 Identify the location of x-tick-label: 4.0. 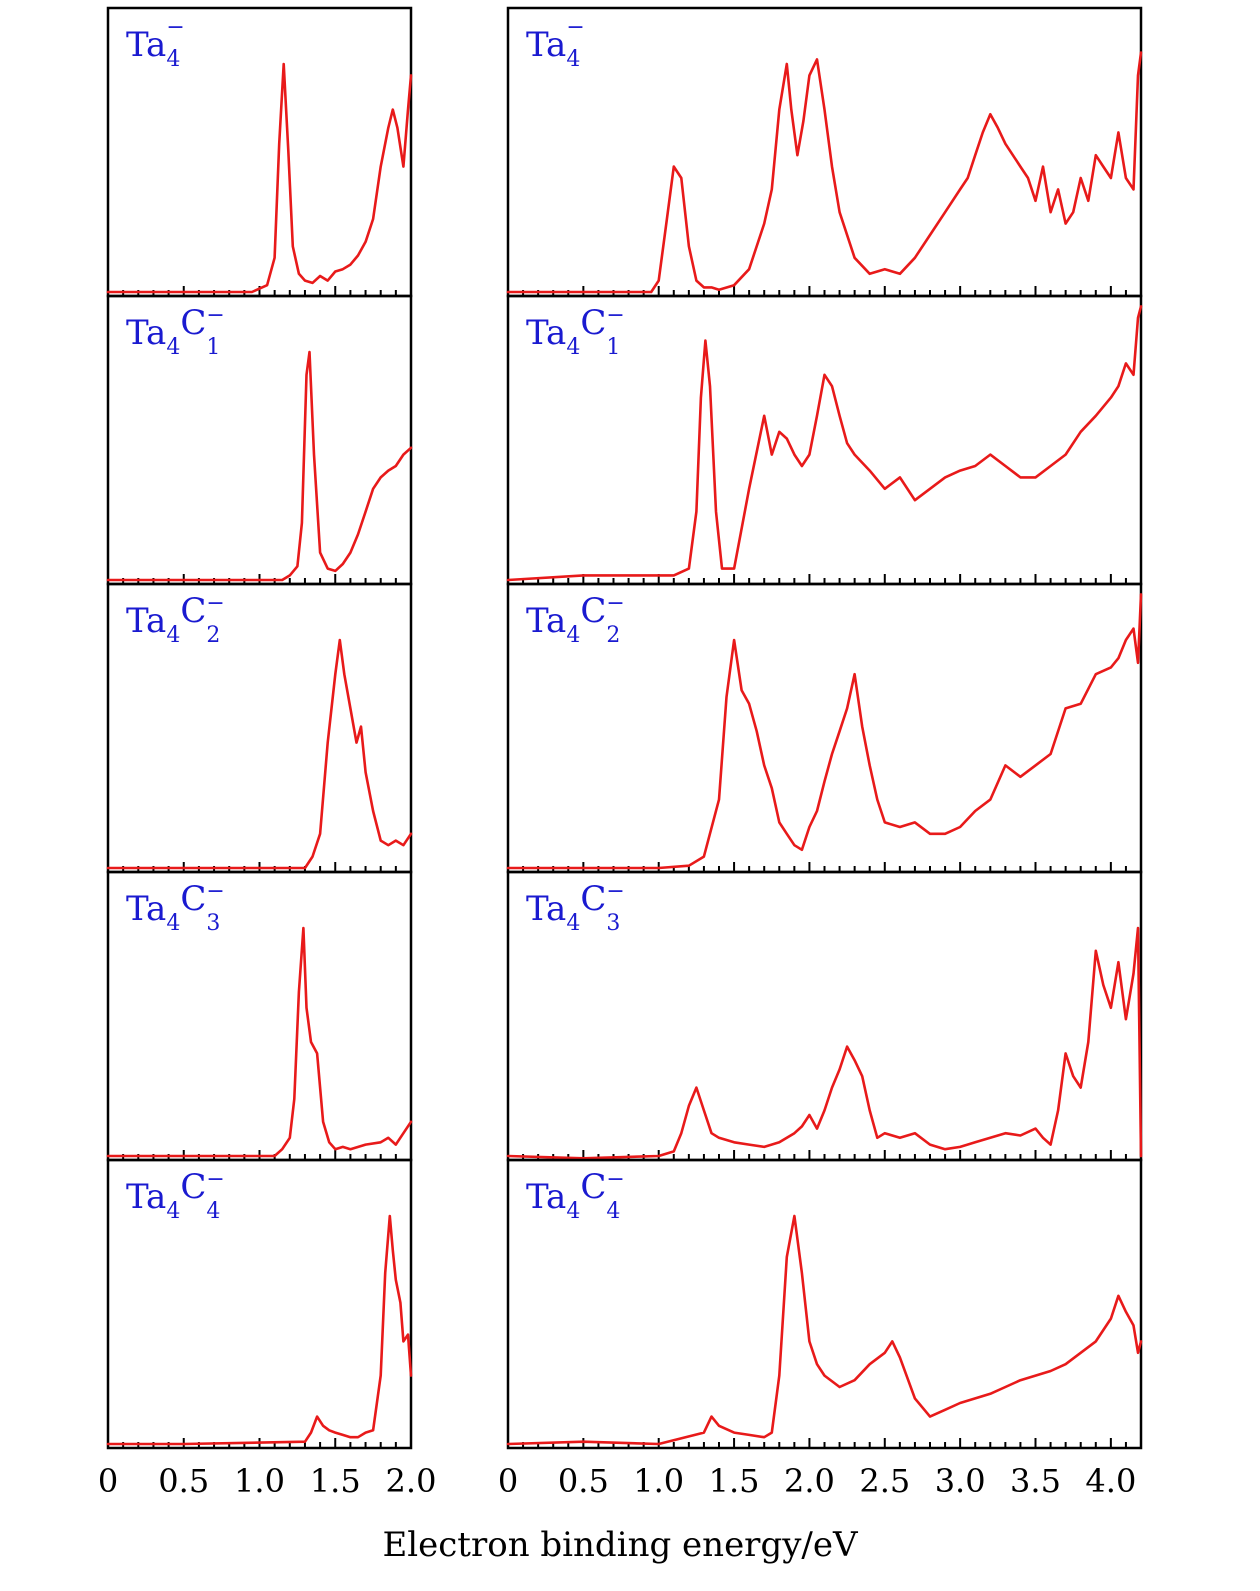
(1110, 1481).